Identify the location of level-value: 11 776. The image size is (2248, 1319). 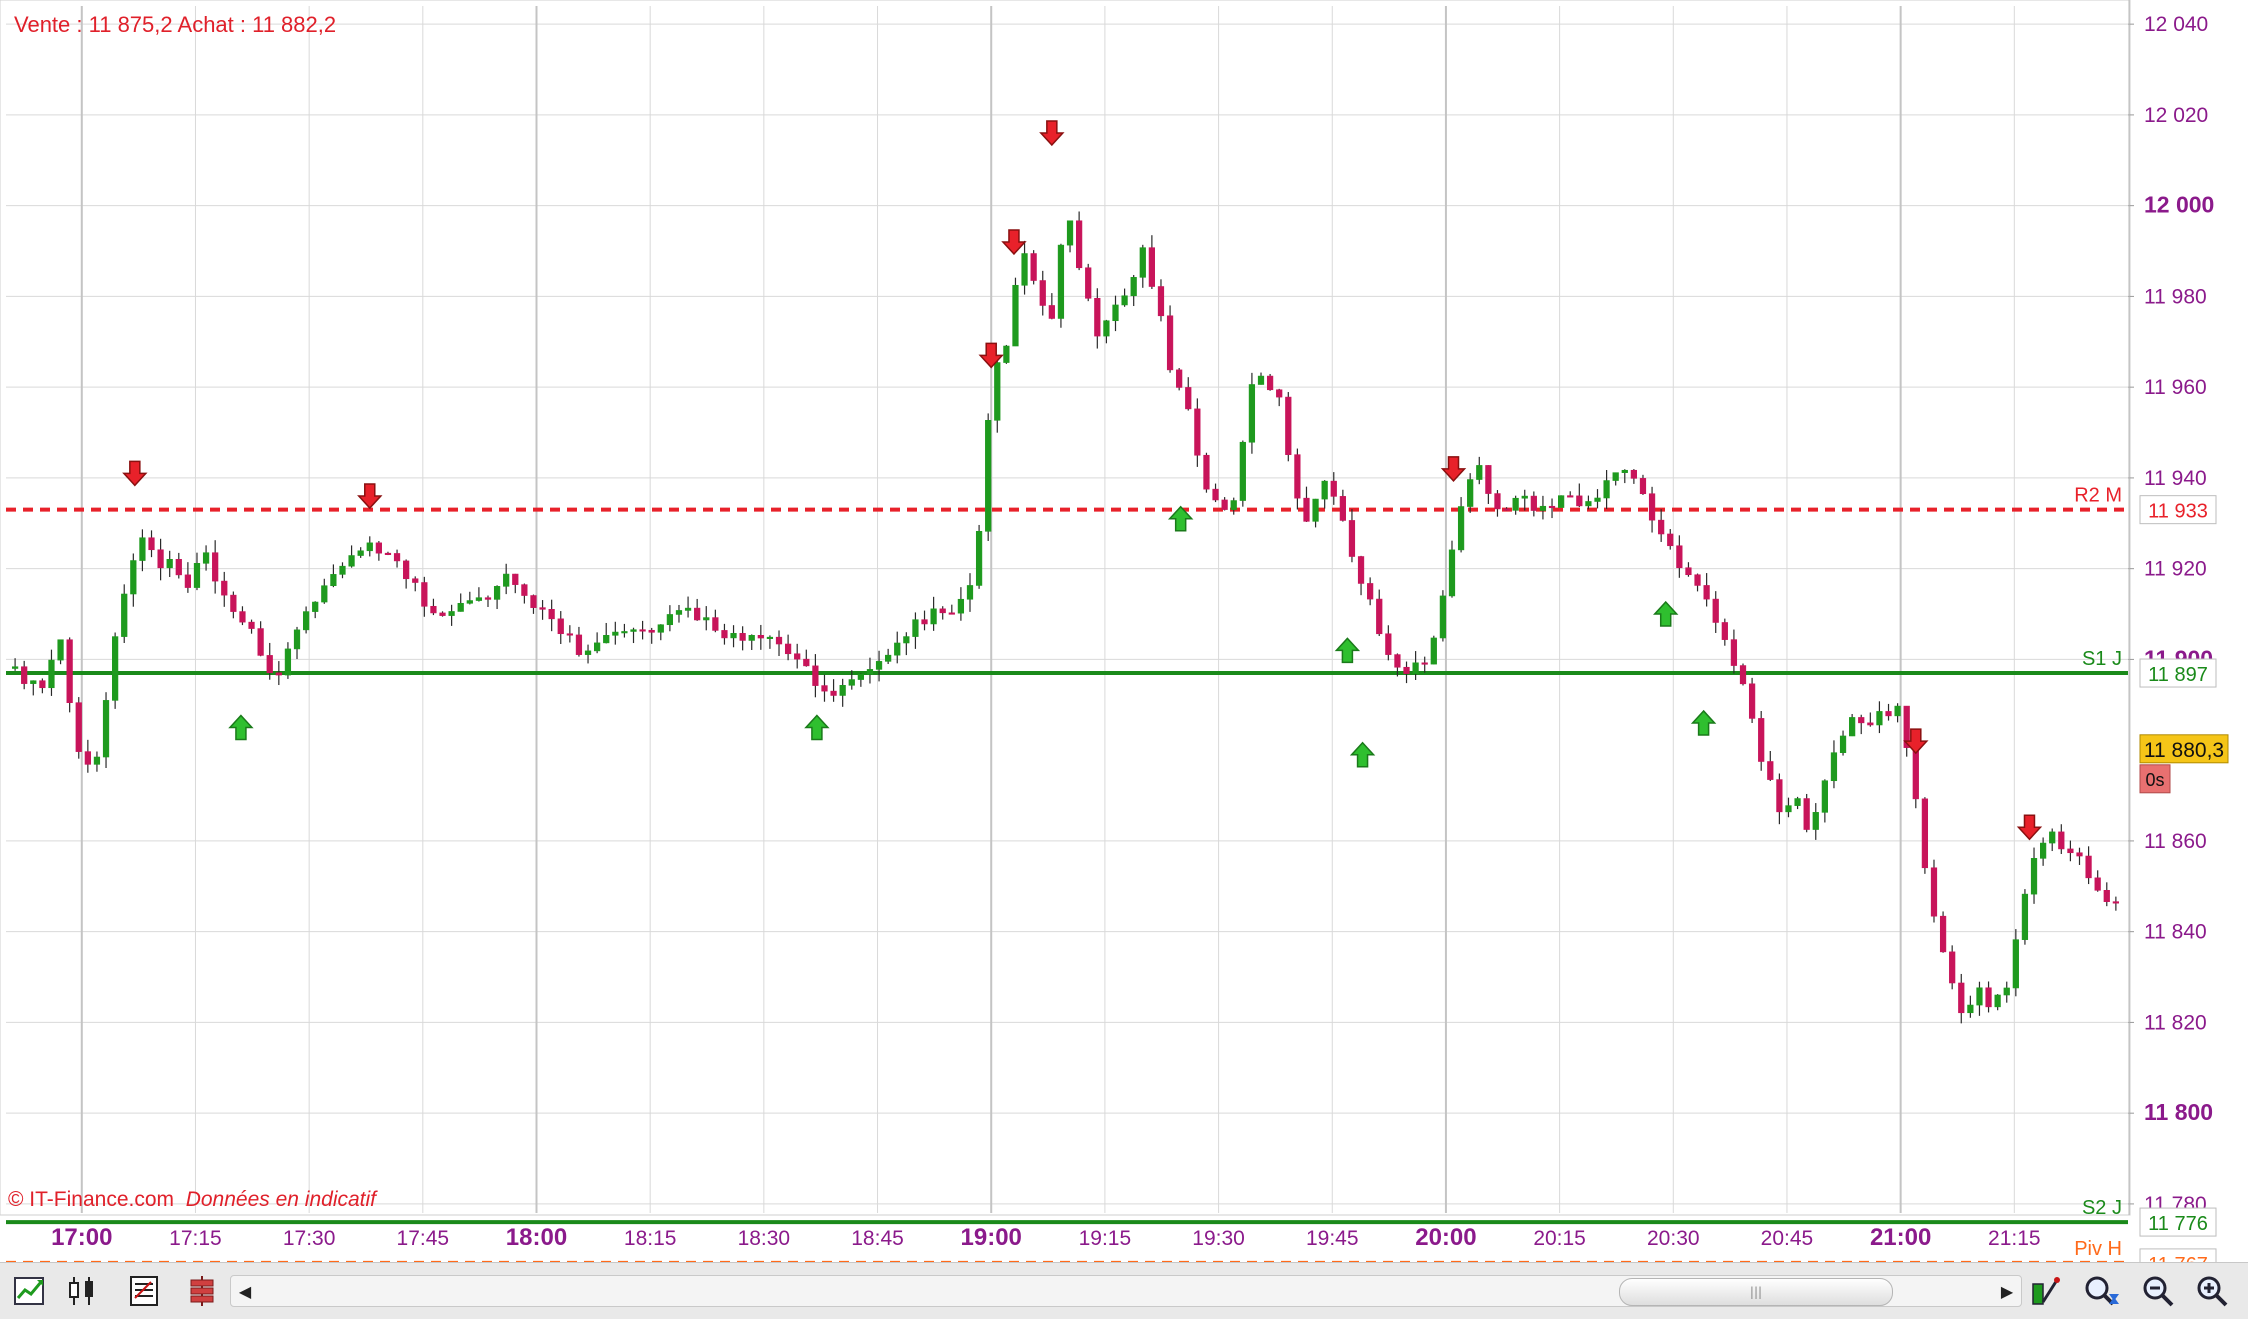
(2178, 1224).